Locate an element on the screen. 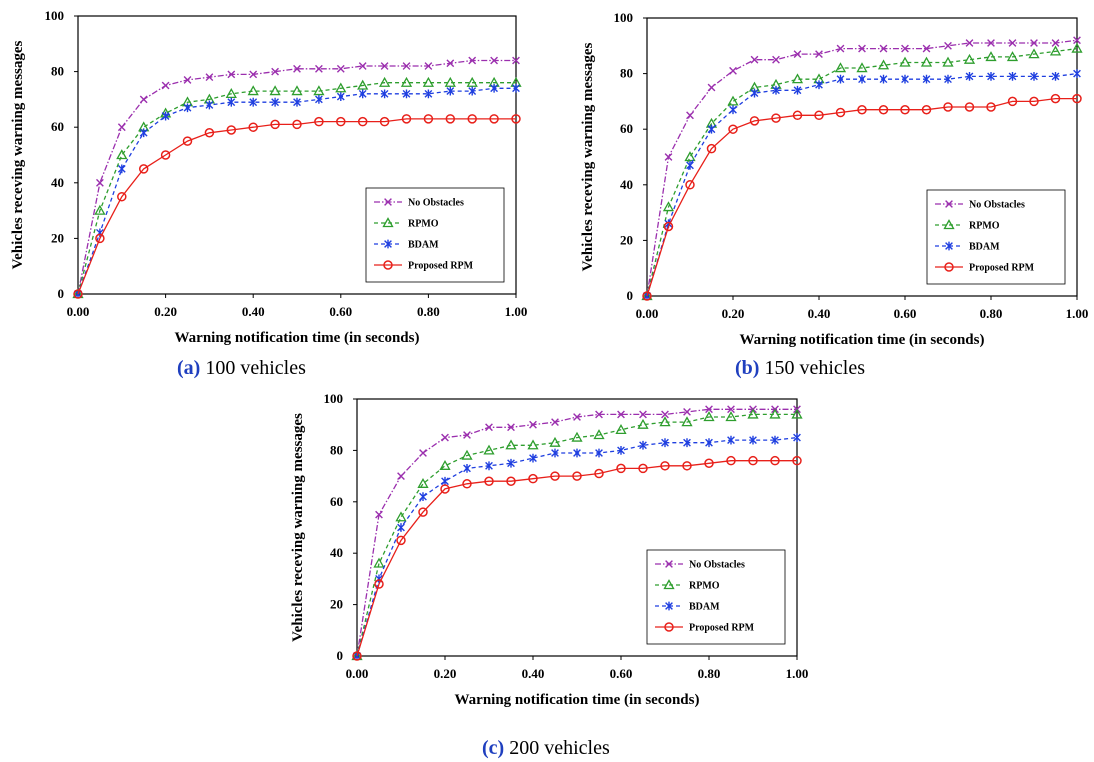  caption-a-text: 100 vehicles is located at coordinates (255, 368).